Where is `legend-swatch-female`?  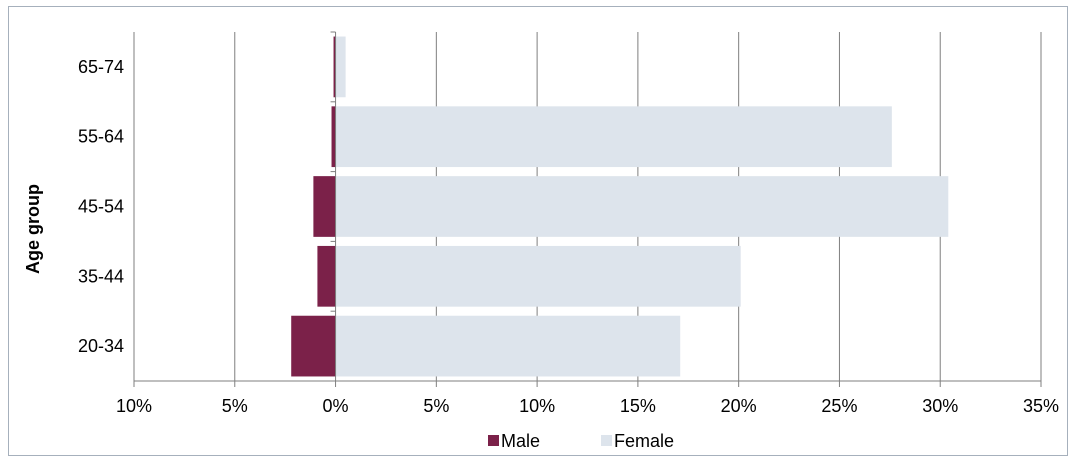
legend-swatch-female is located at coordinates (606, 440).